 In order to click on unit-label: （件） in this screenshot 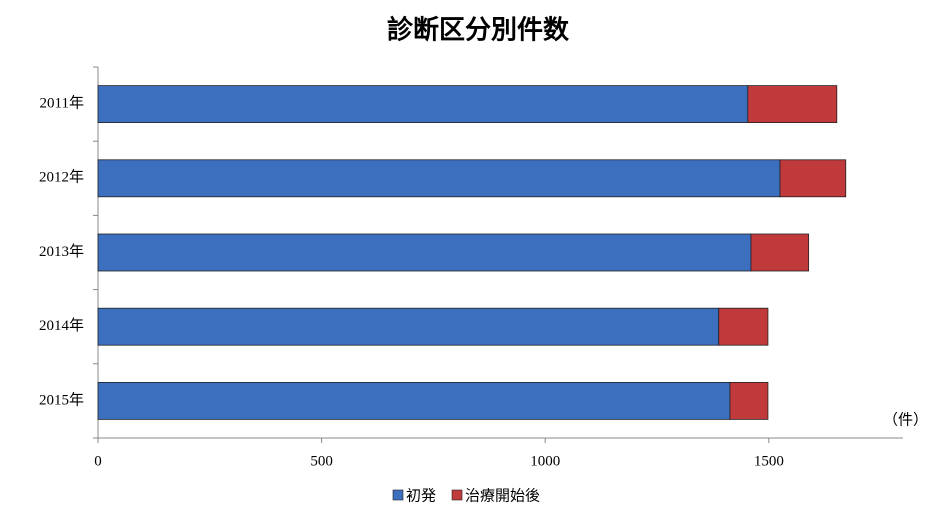, I will do `click(905, 419)`.